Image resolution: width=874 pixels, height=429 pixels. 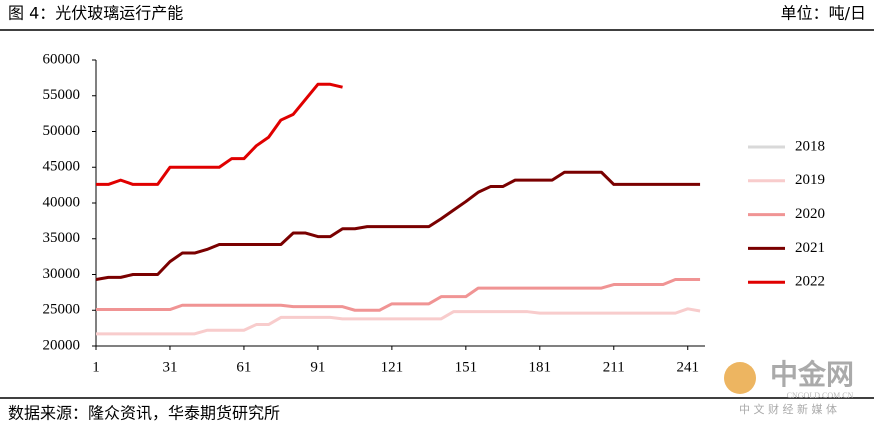 I want to click on x-tick-label: 151, so click(x=466, y=367).